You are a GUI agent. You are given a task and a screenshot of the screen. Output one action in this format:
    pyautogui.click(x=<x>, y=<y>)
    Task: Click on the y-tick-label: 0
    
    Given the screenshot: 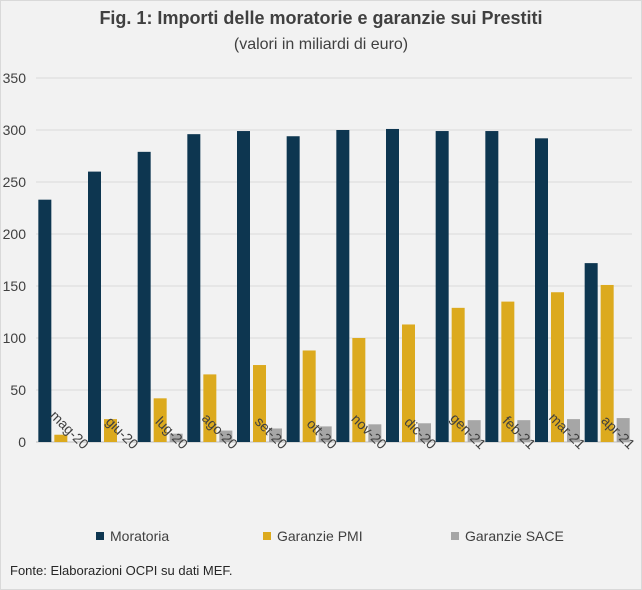 What is the action you would take?
    pyautogui.click(x=22, y=442)
    